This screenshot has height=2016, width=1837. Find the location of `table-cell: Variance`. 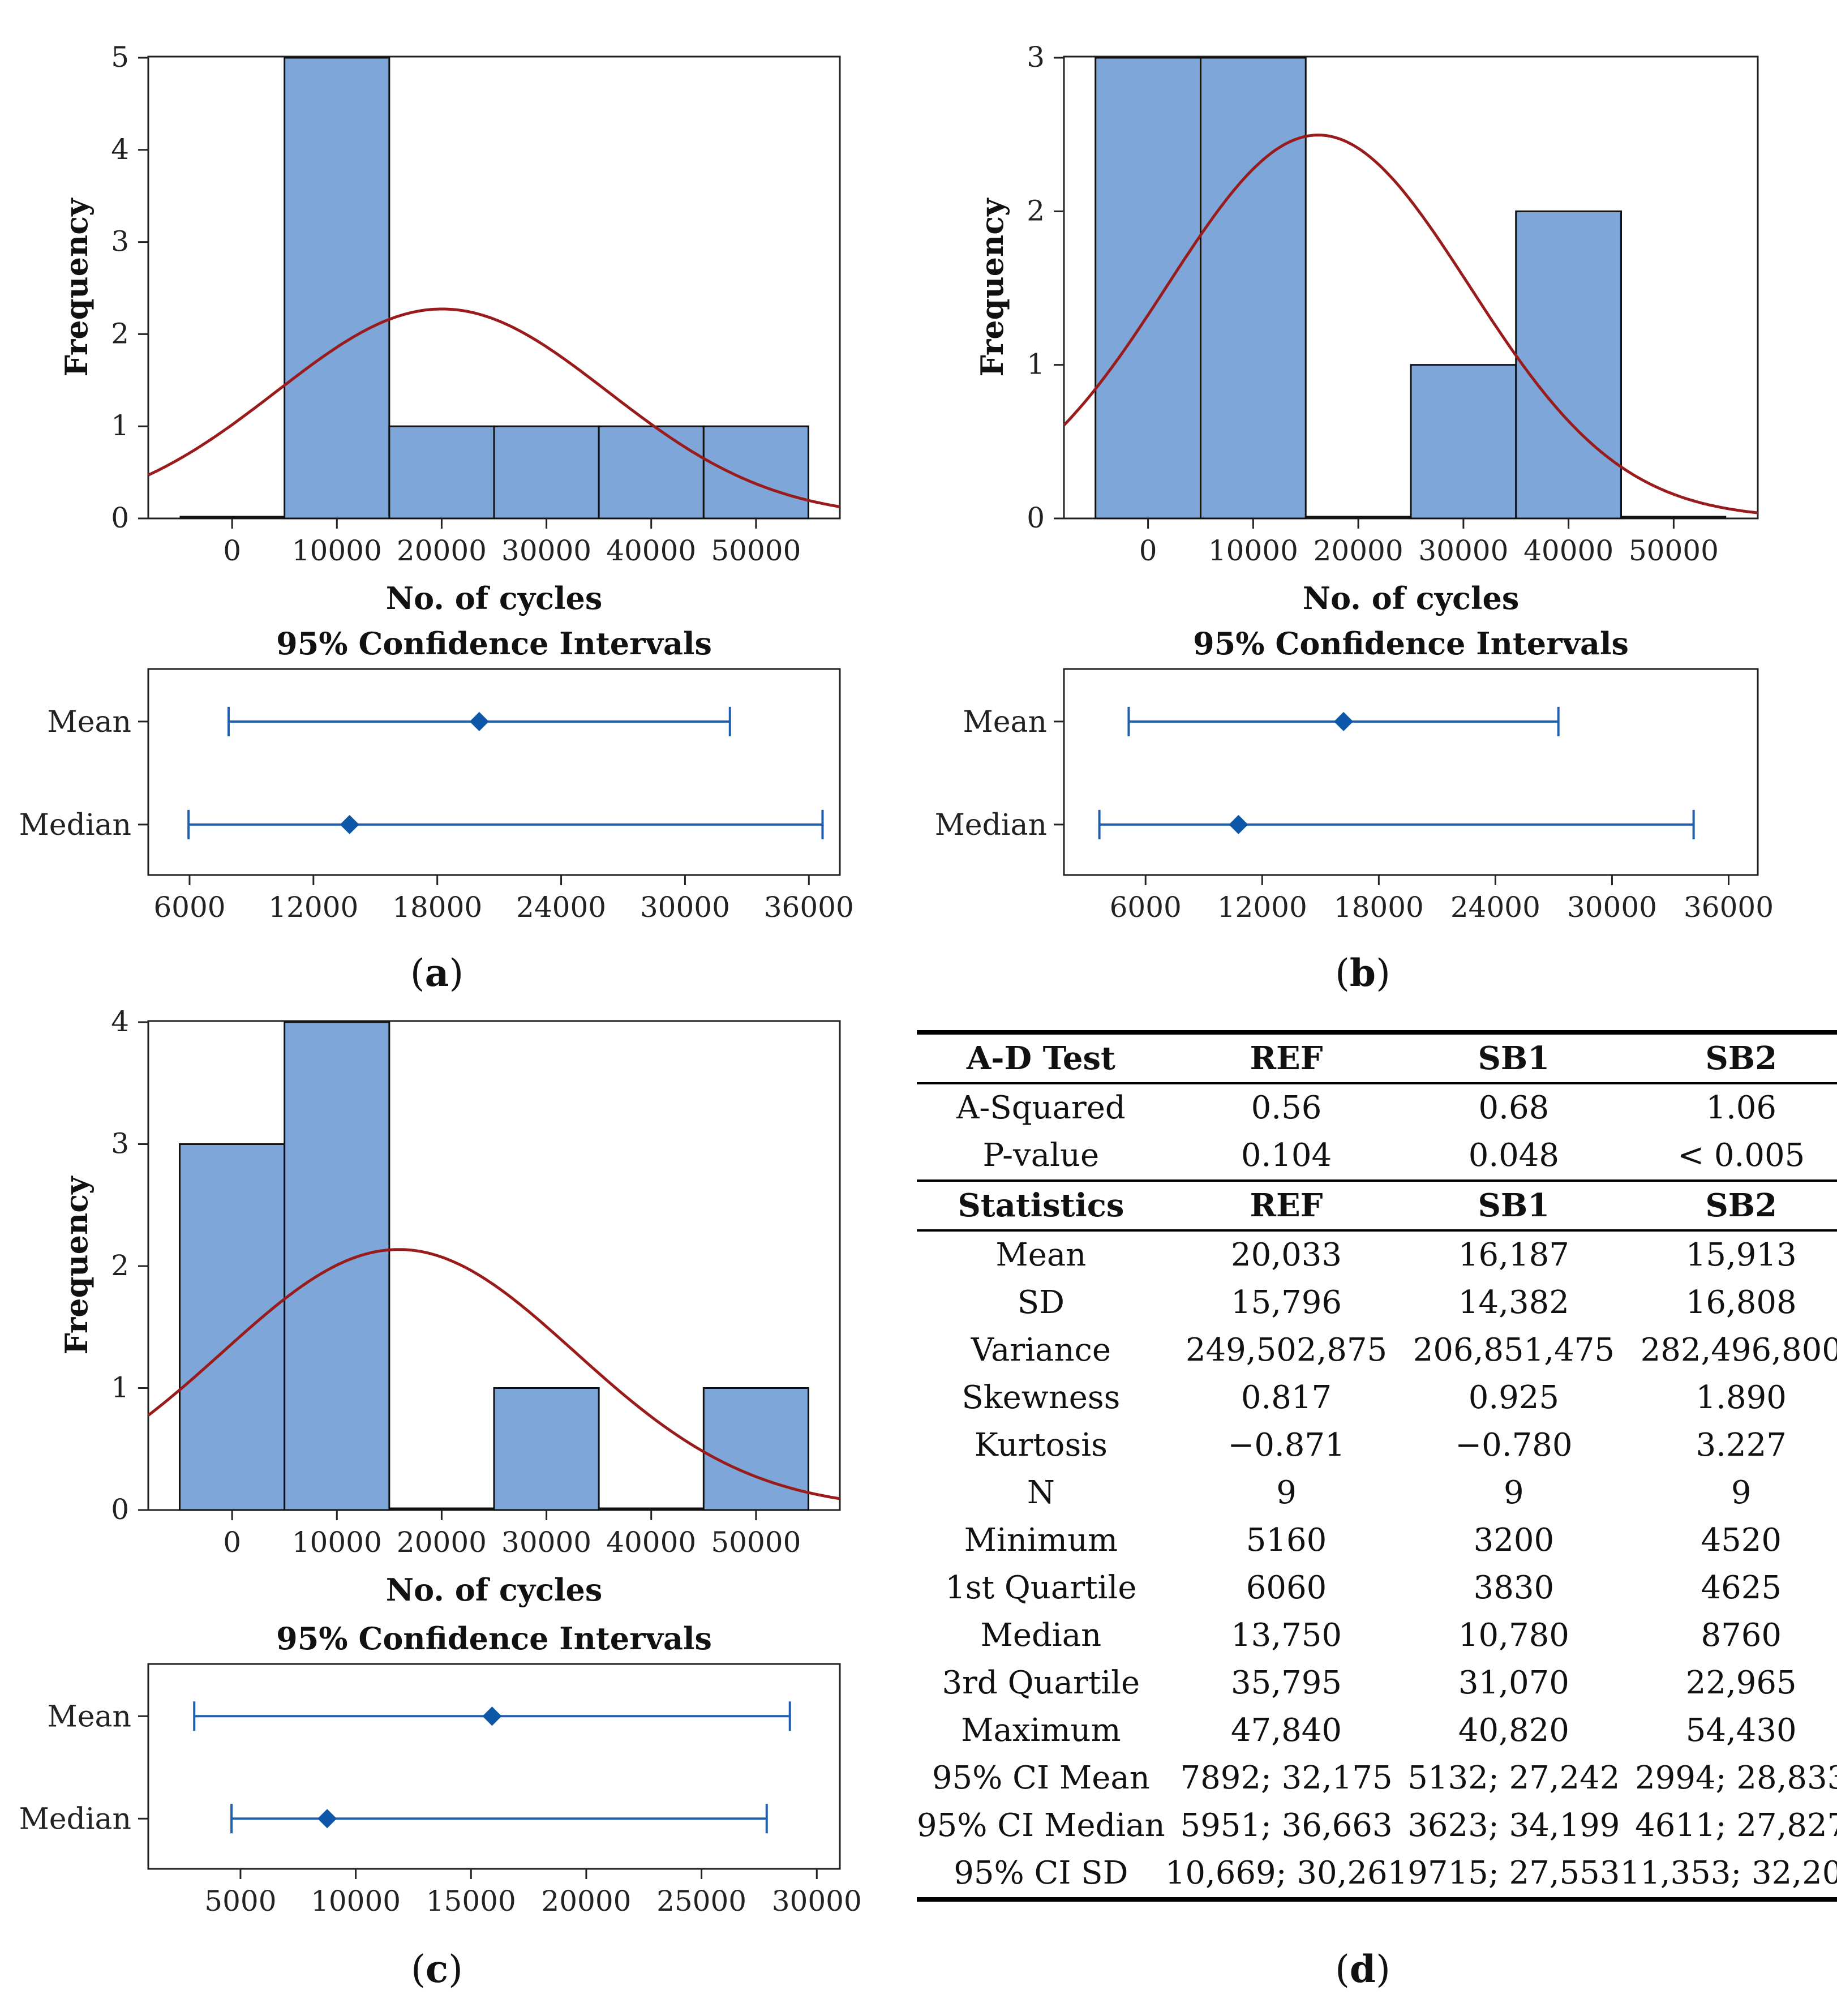

table-cell: Variance is located at coordinates (1041, 1350).